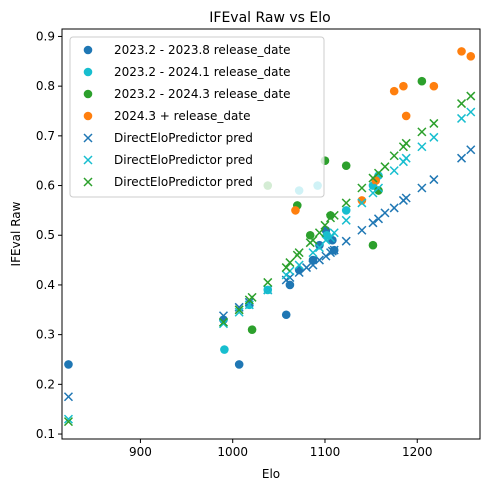  Describe the element at coordinates (45, 235) in the screenshot. I see `y-tick-label: 0.5` at that location.